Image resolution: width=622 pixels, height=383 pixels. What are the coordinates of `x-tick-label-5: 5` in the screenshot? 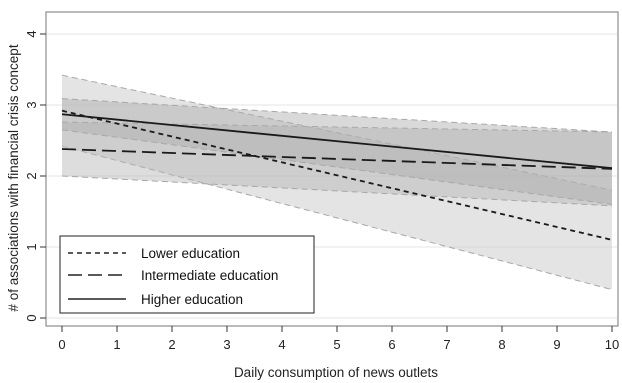 It's located at (336, 344).